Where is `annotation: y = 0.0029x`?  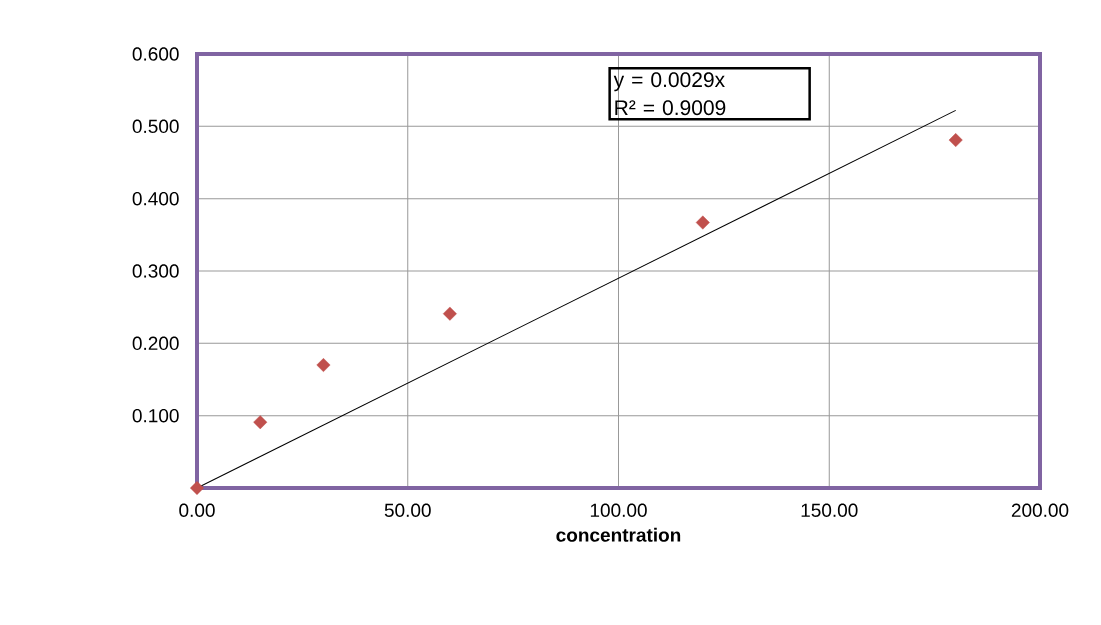 annotation: y = 0.0029x is located at coordinates (669, 82).